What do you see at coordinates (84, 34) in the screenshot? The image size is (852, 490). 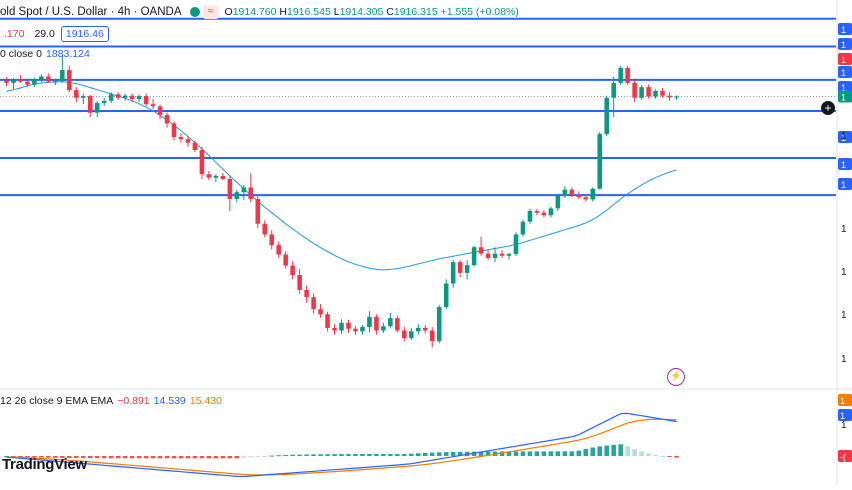 I see `buy-button: 1916.46` at bounding box center [84, 34].